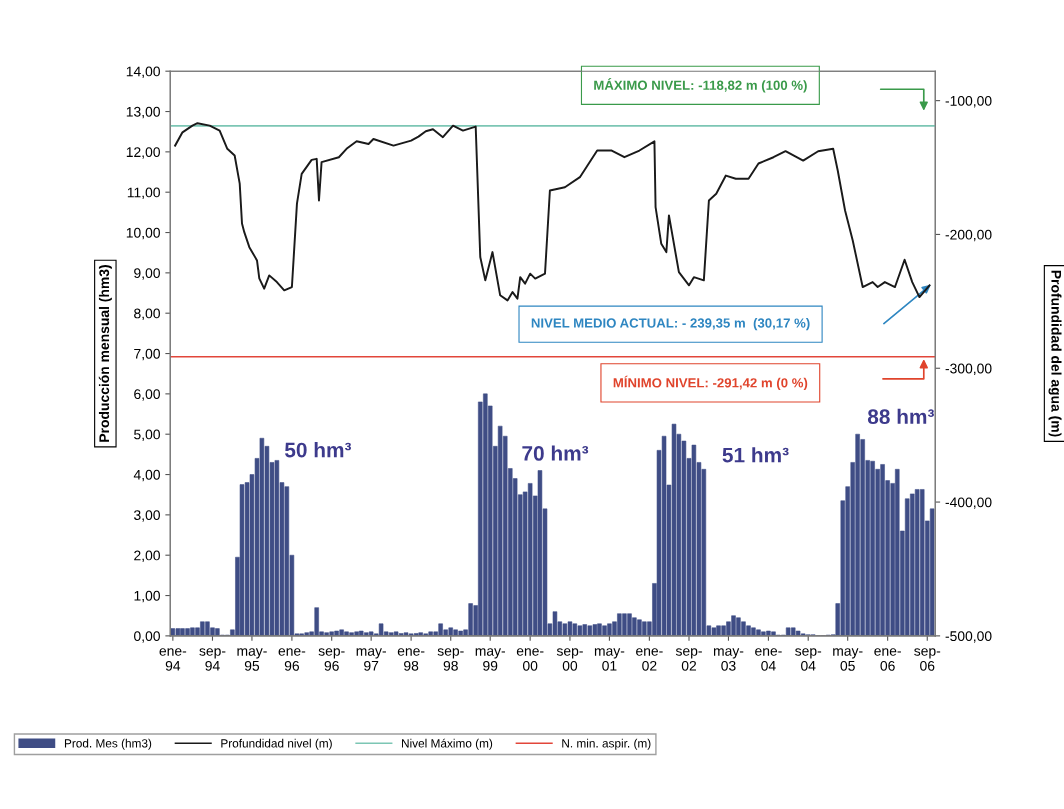 The height and width of the screenshot is (809, 1064). Describe the element at coordinates (147, 516) in the screenshot. I see `y-tick-label: 3,00` at that location.